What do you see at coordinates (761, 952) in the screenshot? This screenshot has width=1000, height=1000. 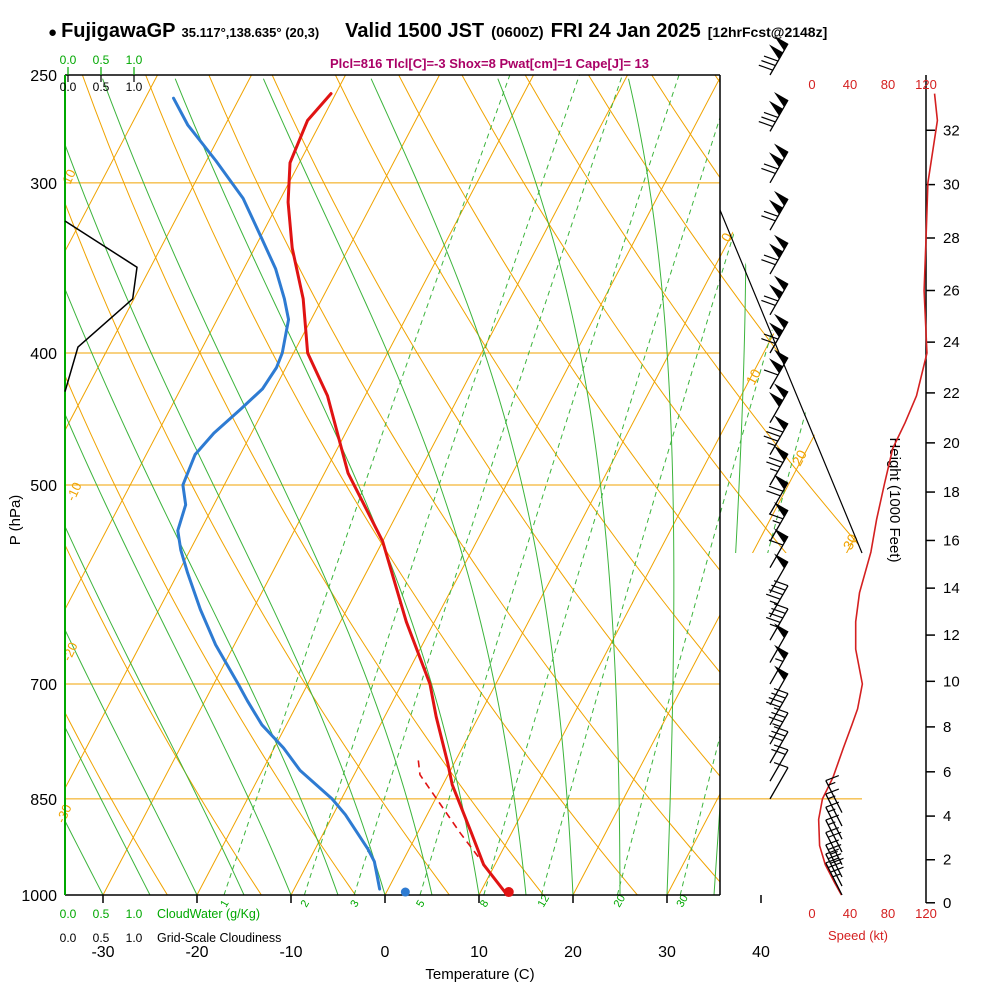 I see `temp-tick-label: 40` at bounding box center [761, 952].